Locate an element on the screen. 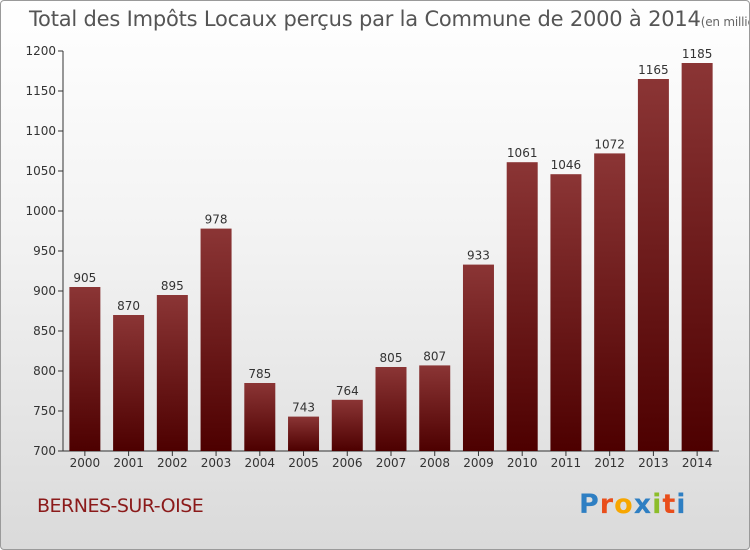 This screenshot has width=750, height=550. y-tick-label: 1000 is located at coordinates (40, 211).